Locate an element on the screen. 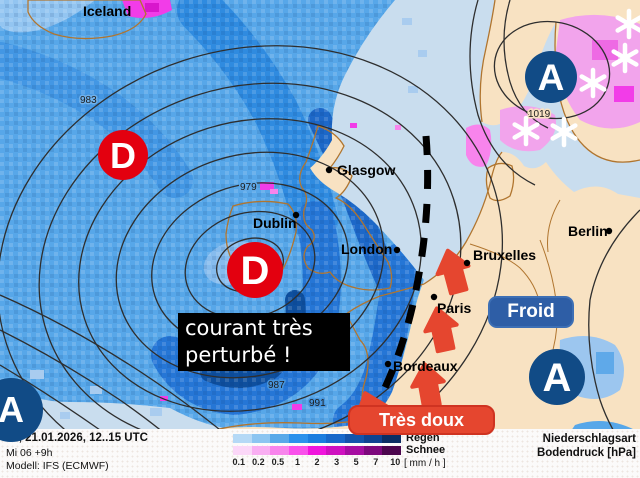 The image size is (640, 478). legend-tick-labels: 0.1 0.2 0.5 1 2 3 5 7 10 is located at coordinates (317, 462).